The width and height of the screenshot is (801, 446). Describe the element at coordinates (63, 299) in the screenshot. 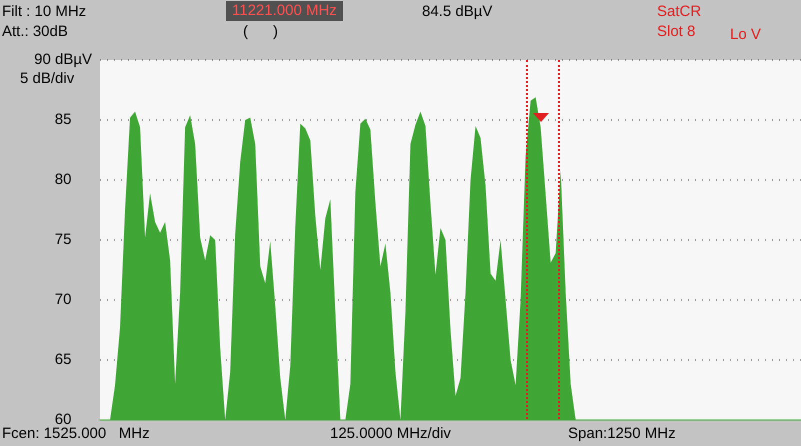

I see `y-tick-label: 70` at that location.